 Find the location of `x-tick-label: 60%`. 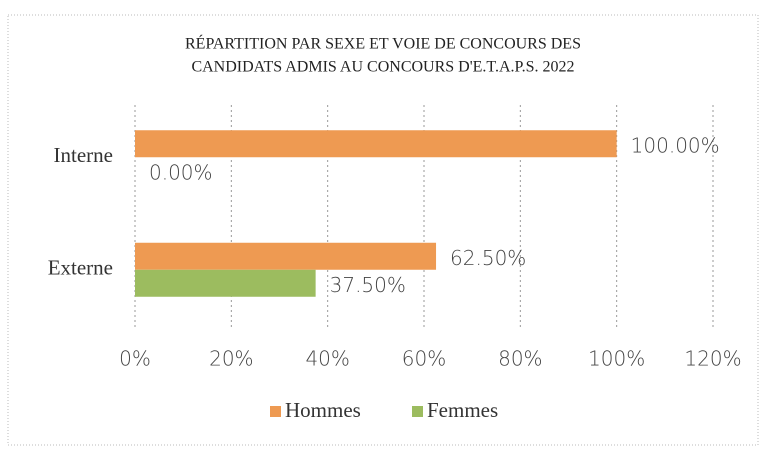

x-tick-label: 60% is located at coordinates (424, 359).